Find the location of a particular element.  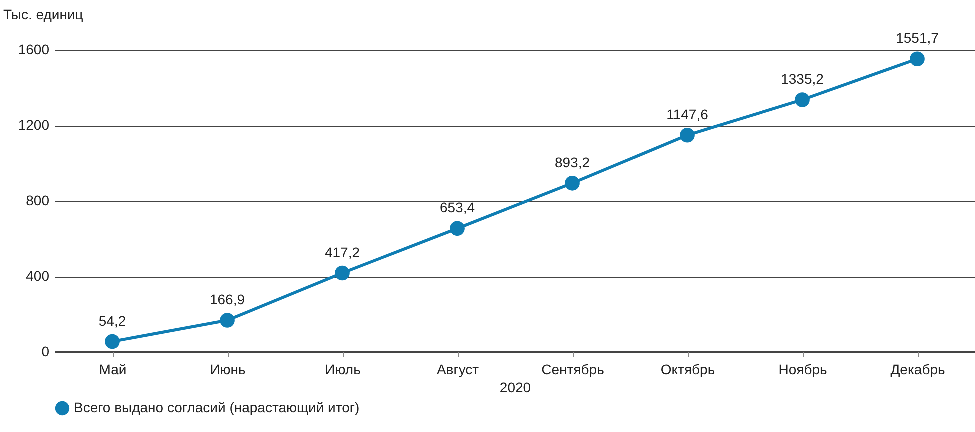

x-tick-label: Август is located at coordinates (458, 370).